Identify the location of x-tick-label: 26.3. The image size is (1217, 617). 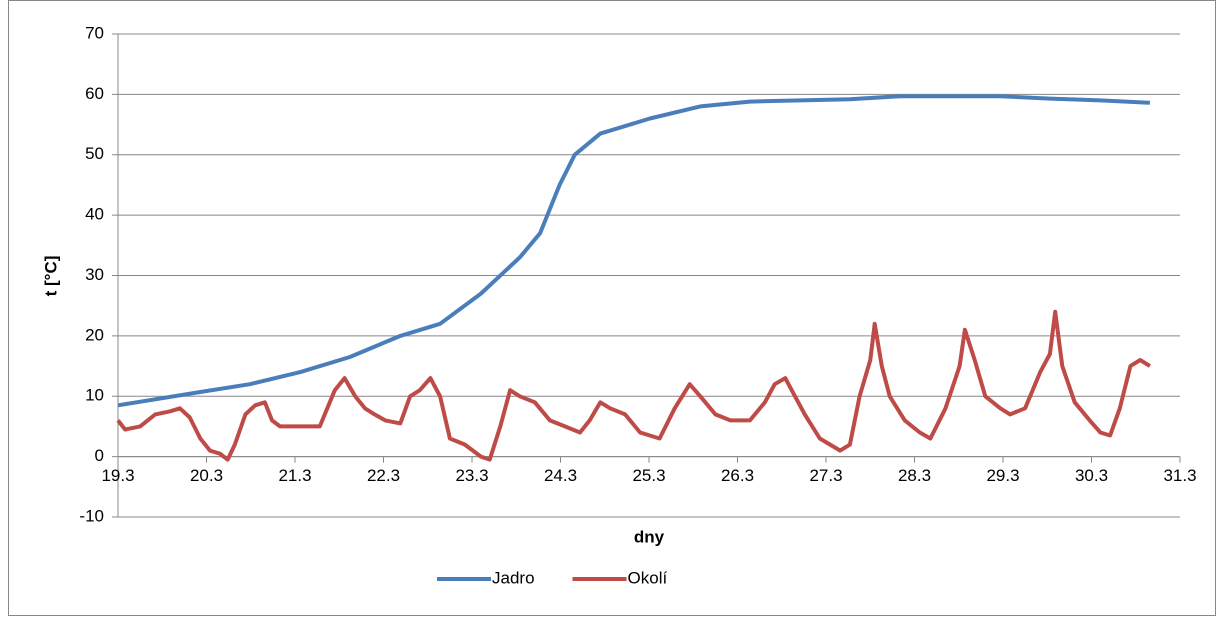
(737, 475).